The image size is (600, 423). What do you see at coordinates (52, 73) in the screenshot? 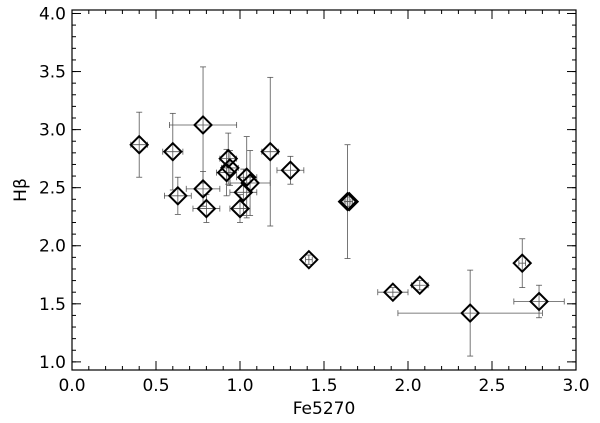
I see `y-tick-label: 3.5` at bounding box center [52, 73].